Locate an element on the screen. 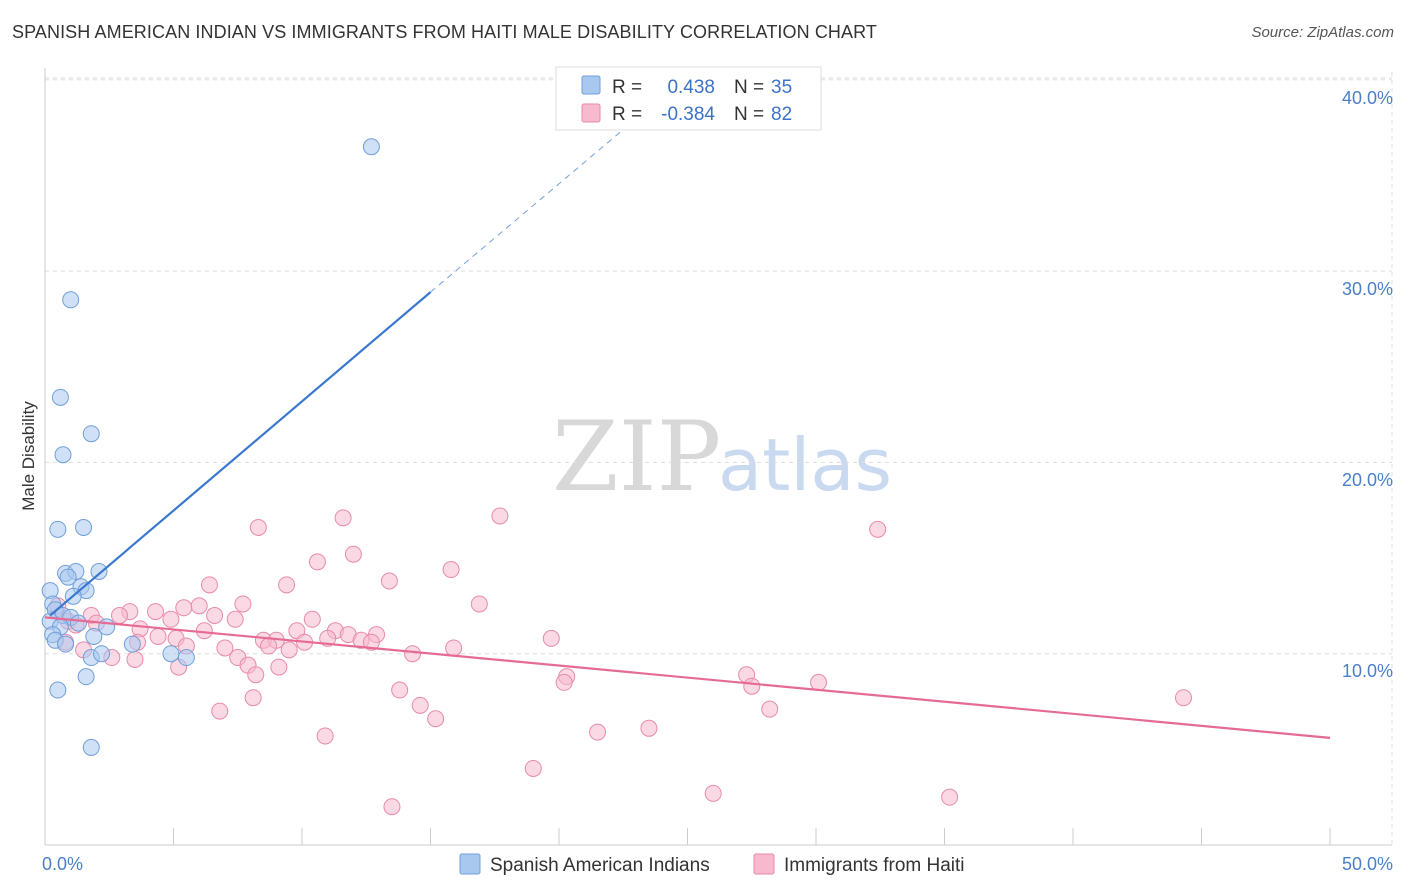 This screenshot has width=1406, height=892. correlation-legend: R = 0.438 N = 35 R = -0.384 N = 82 is located at coordinates (688, 98).